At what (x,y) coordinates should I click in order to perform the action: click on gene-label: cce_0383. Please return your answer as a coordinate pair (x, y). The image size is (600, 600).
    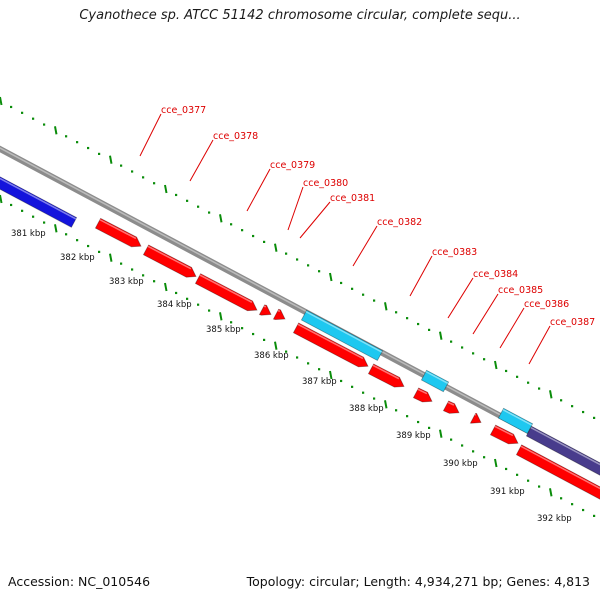
    Looking at the image, I should click on (454, 252).